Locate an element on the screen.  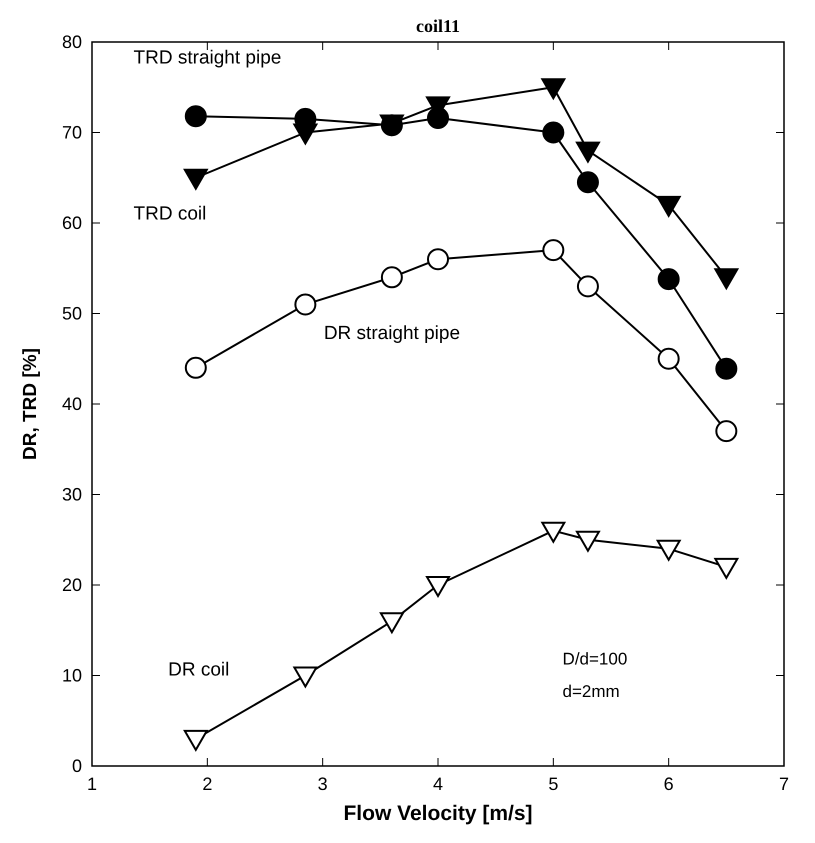
series-label: TRD coil is located at coordinates (170, 213).